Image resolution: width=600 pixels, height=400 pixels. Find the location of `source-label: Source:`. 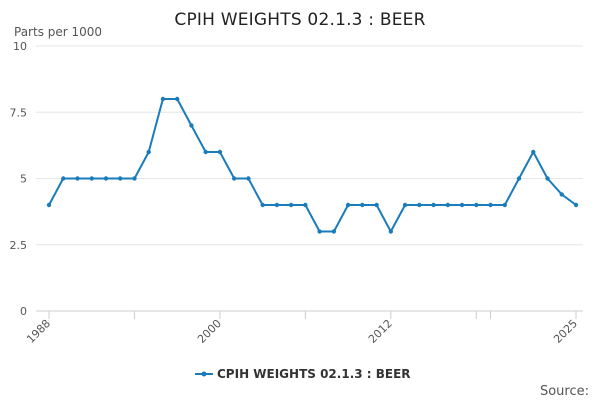

source-label: Source: is located at coordinates (564, 391).